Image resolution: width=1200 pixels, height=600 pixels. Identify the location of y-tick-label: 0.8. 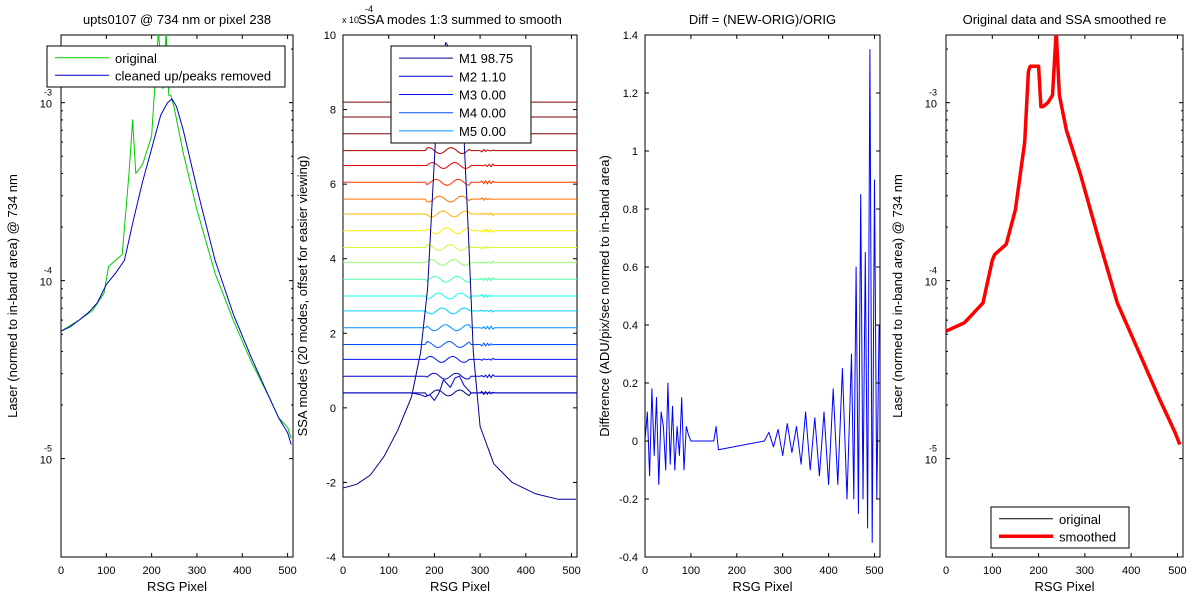
(630, 210).